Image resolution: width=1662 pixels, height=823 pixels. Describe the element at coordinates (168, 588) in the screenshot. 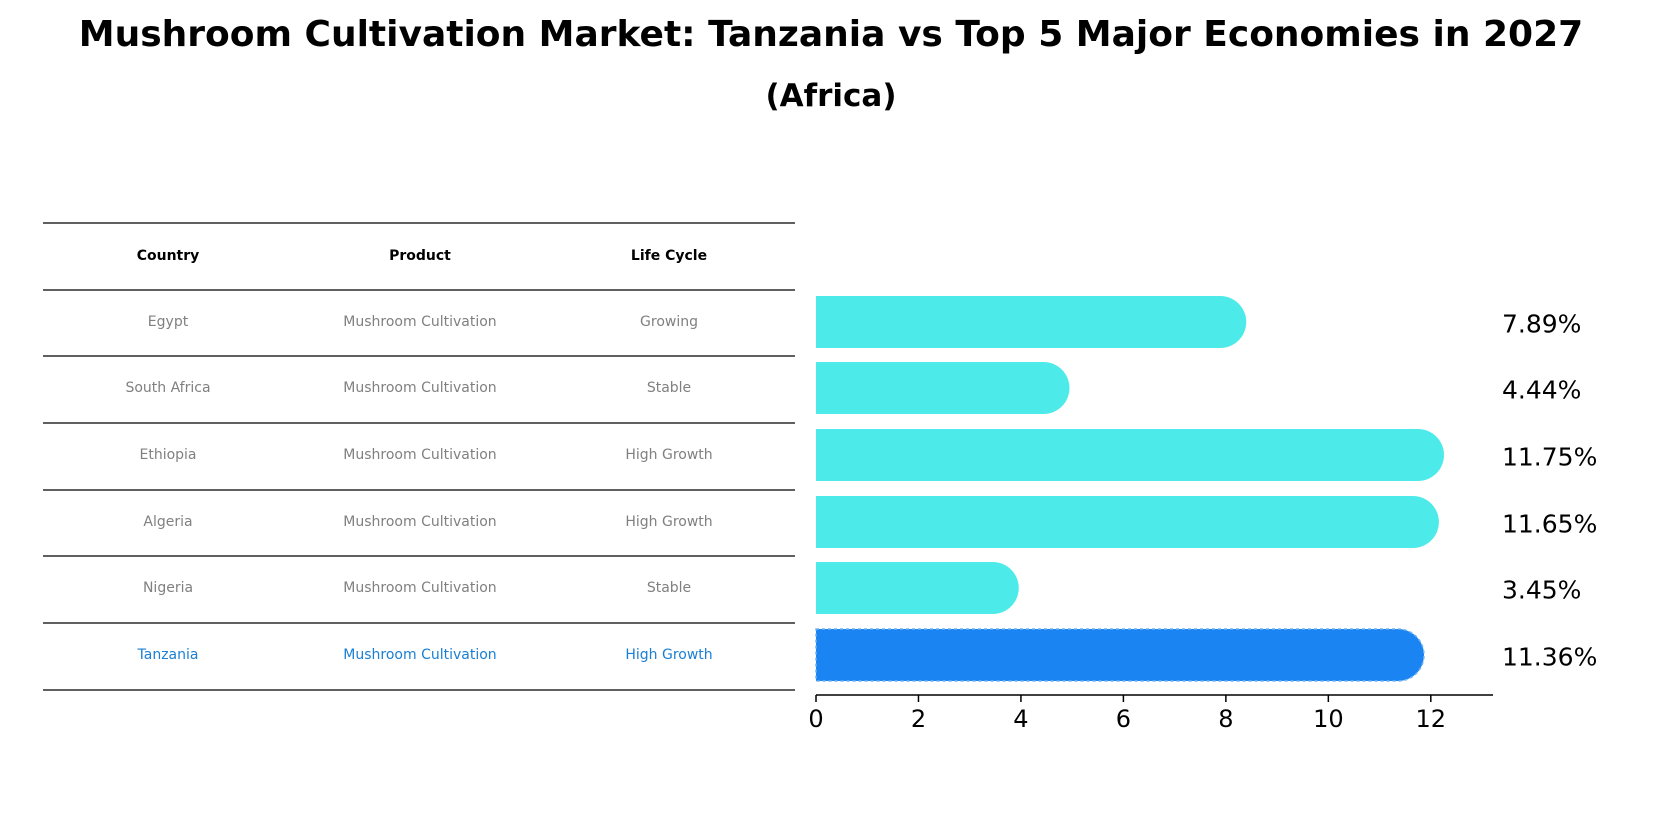

I see `table-cell-country: Nigeria` at that location.